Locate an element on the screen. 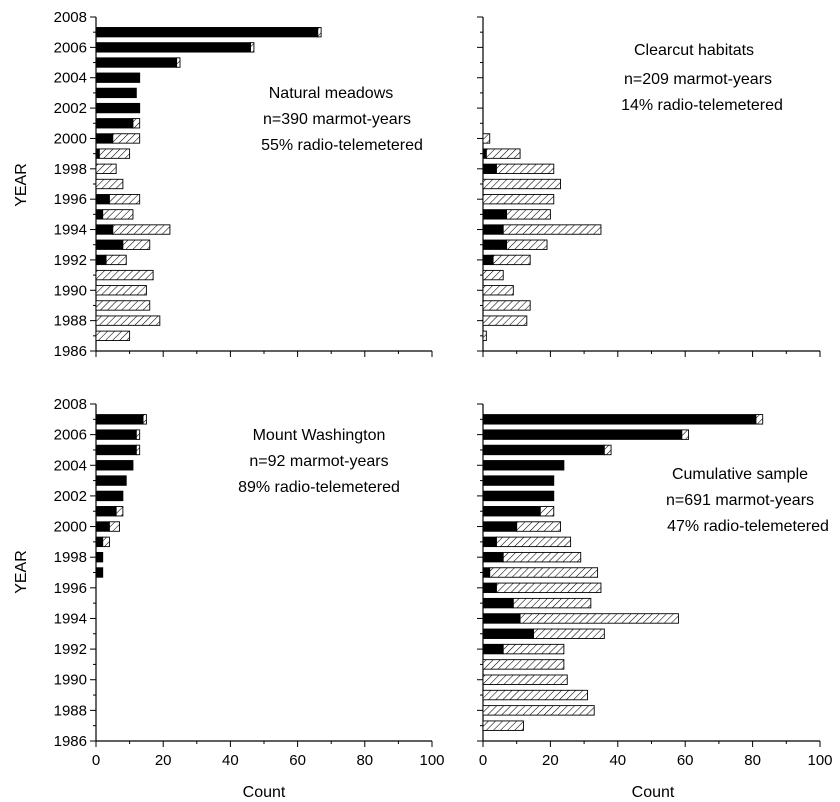  x-tick-label: 40 is located at coordinates (230, 760).